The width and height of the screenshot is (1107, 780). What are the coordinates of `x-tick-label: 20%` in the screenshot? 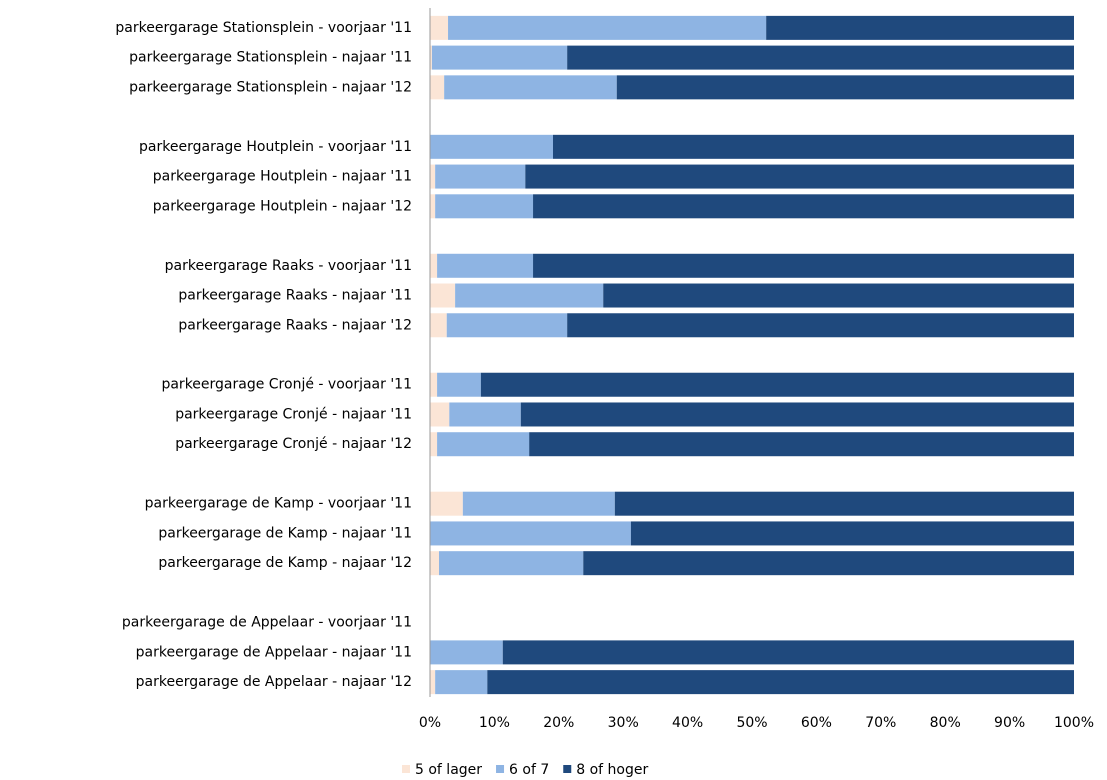 It's located at (558, 723).